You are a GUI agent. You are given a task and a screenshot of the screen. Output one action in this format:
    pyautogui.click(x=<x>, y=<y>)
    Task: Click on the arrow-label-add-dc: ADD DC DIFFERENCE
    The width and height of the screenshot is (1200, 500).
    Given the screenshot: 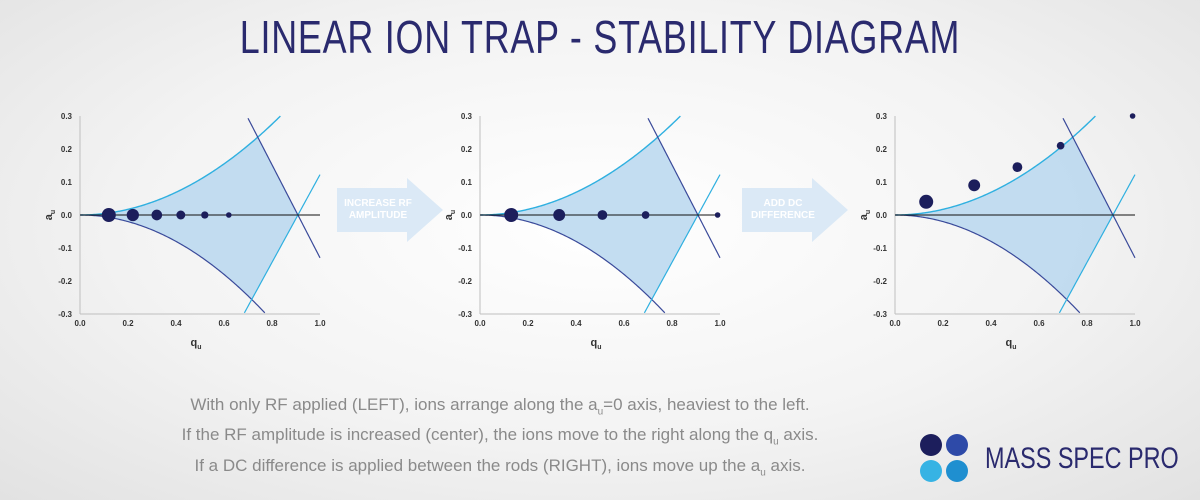 What is the action you would take?
    pyautogui.click(x=783, y=210)
    